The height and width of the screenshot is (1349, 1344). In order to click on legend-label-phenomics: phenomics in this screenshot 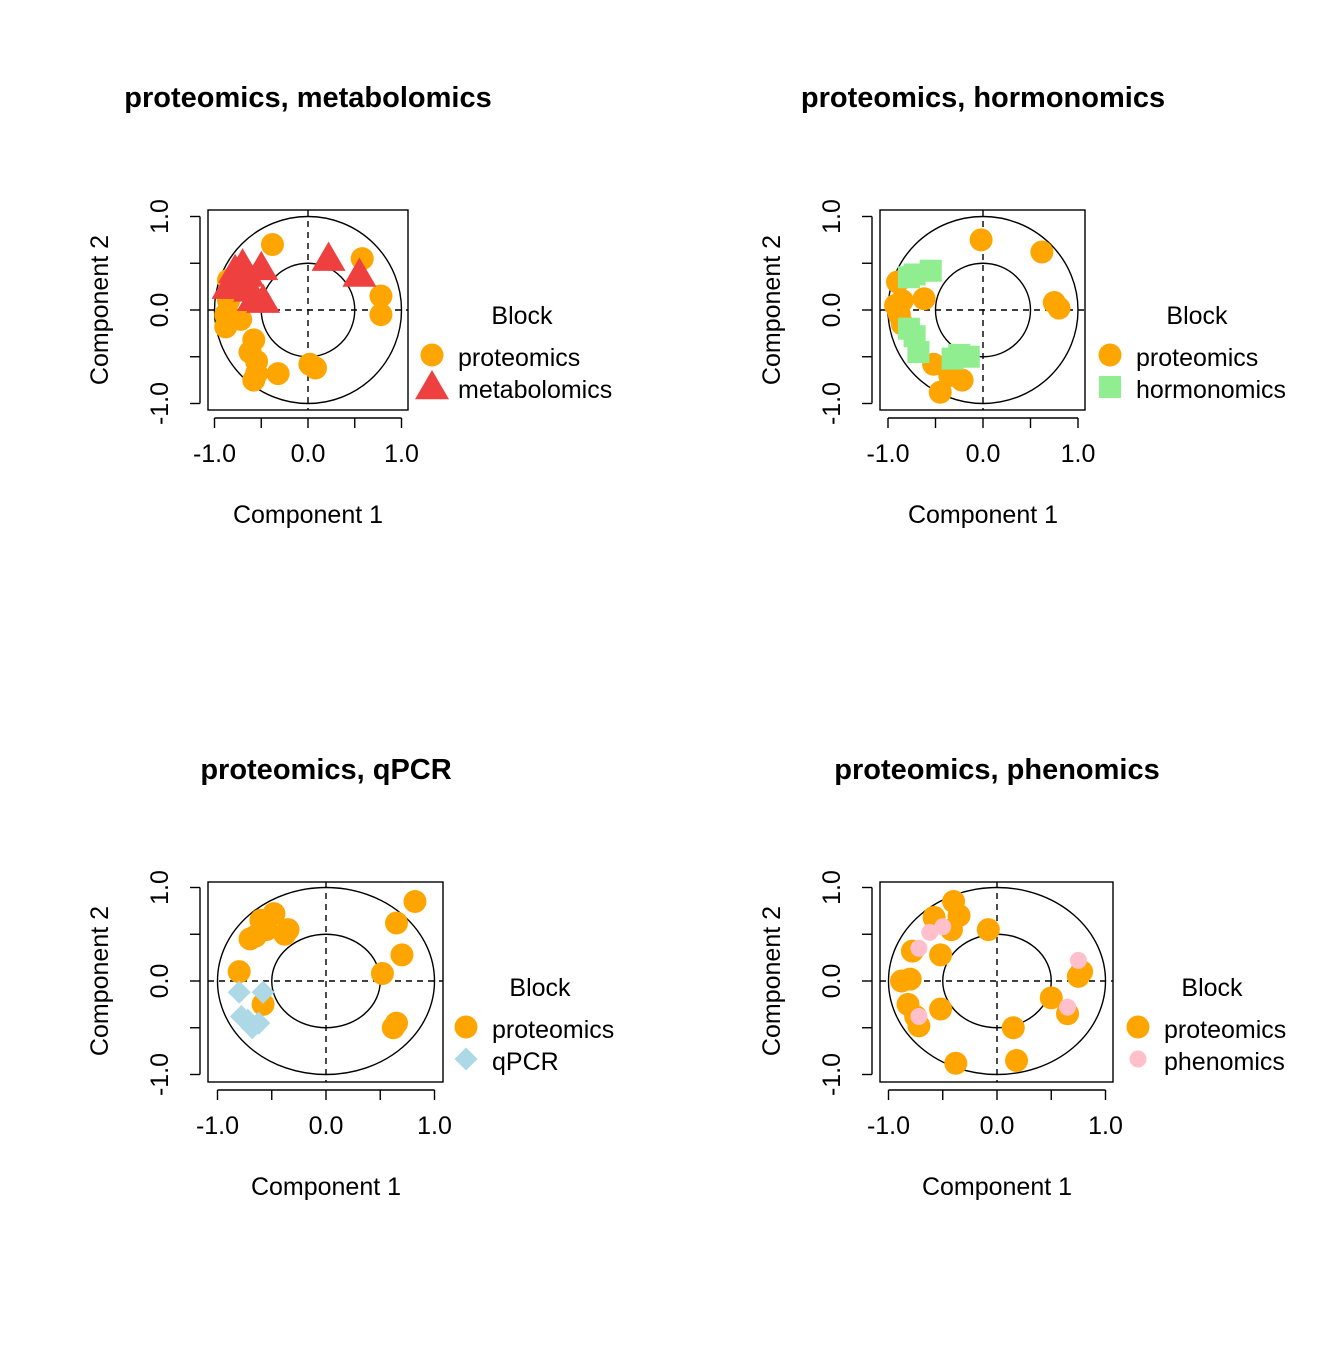, I will do `click(1224, 1062)`.